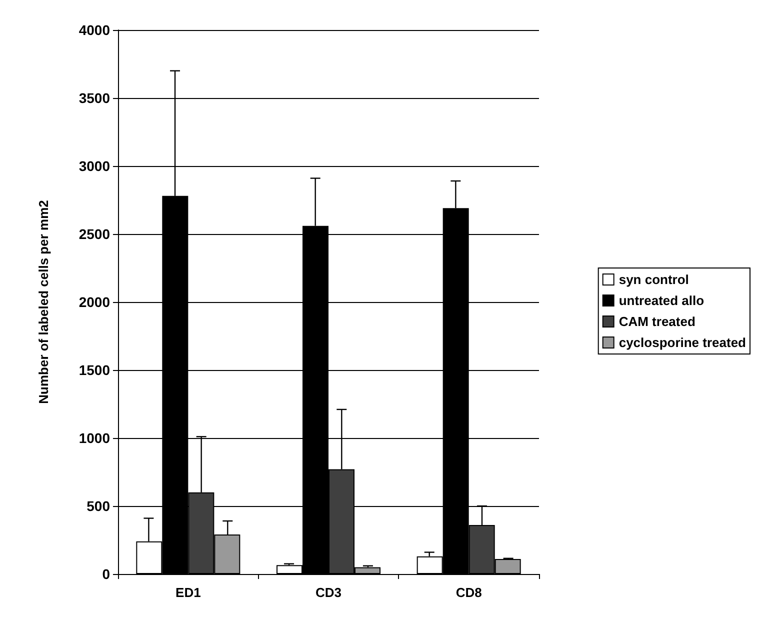  I want to click on y-axis-title: Number of labeled cells per mm2, so click(43, 302).